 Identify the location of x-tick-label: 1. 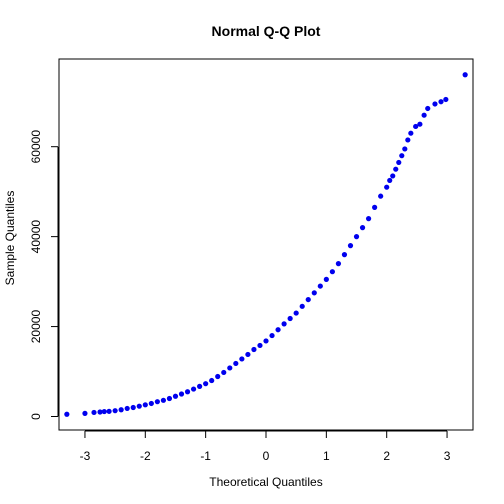
(326, 456).